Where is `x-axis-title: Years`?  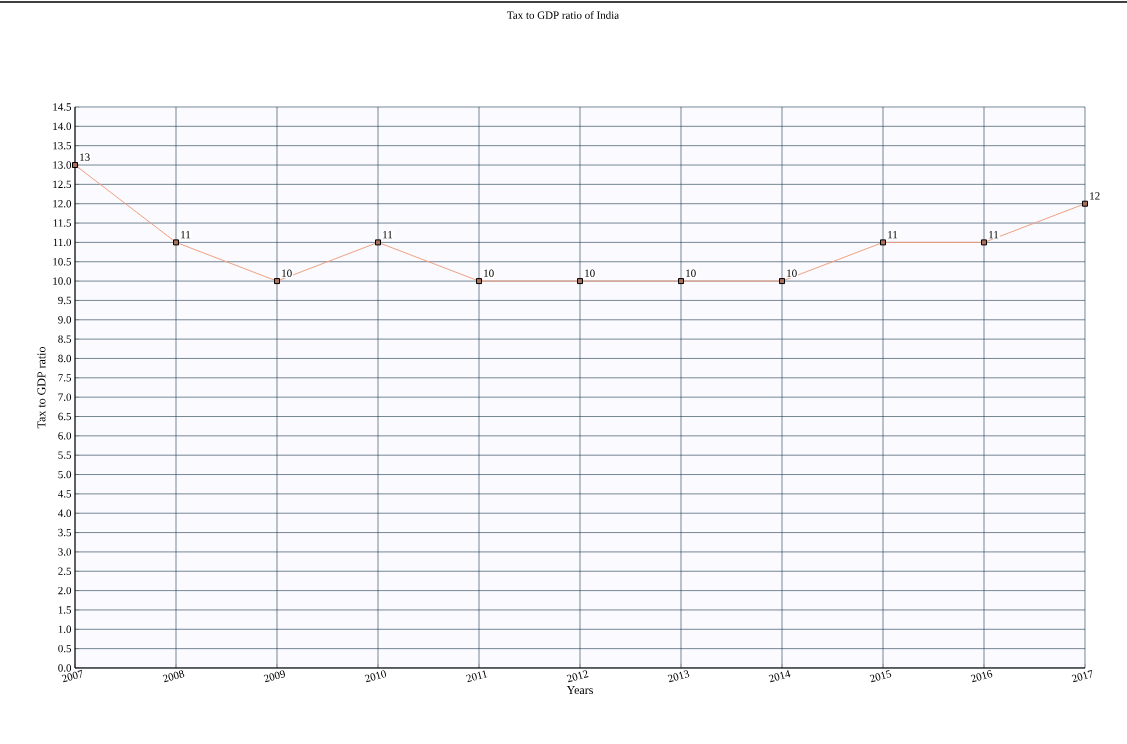
x-axis-title: Years is located at coordinates (579, 690).